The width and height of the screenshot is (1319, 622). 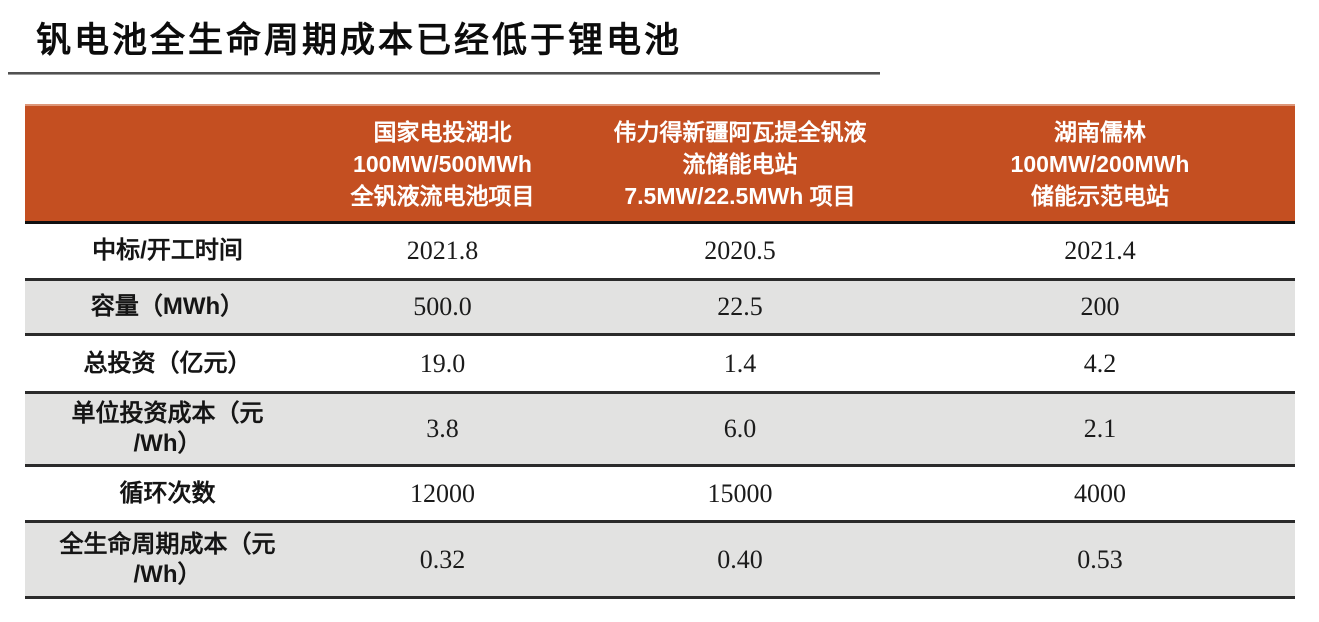 I want to click on header-line: 100MW/500MWh, so click(x=442, y=163).